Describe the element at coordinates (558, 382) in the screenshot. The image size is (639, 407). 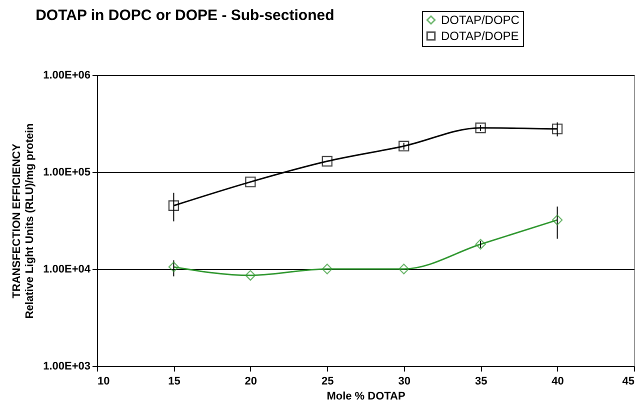
I see `x-tick-label: 40` at that location.